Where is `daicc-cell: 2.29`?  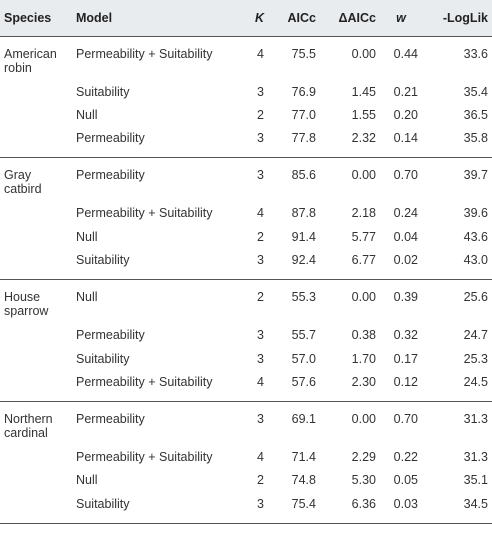 daicc-cell: 2.29 is located at coordinates (363, 457).